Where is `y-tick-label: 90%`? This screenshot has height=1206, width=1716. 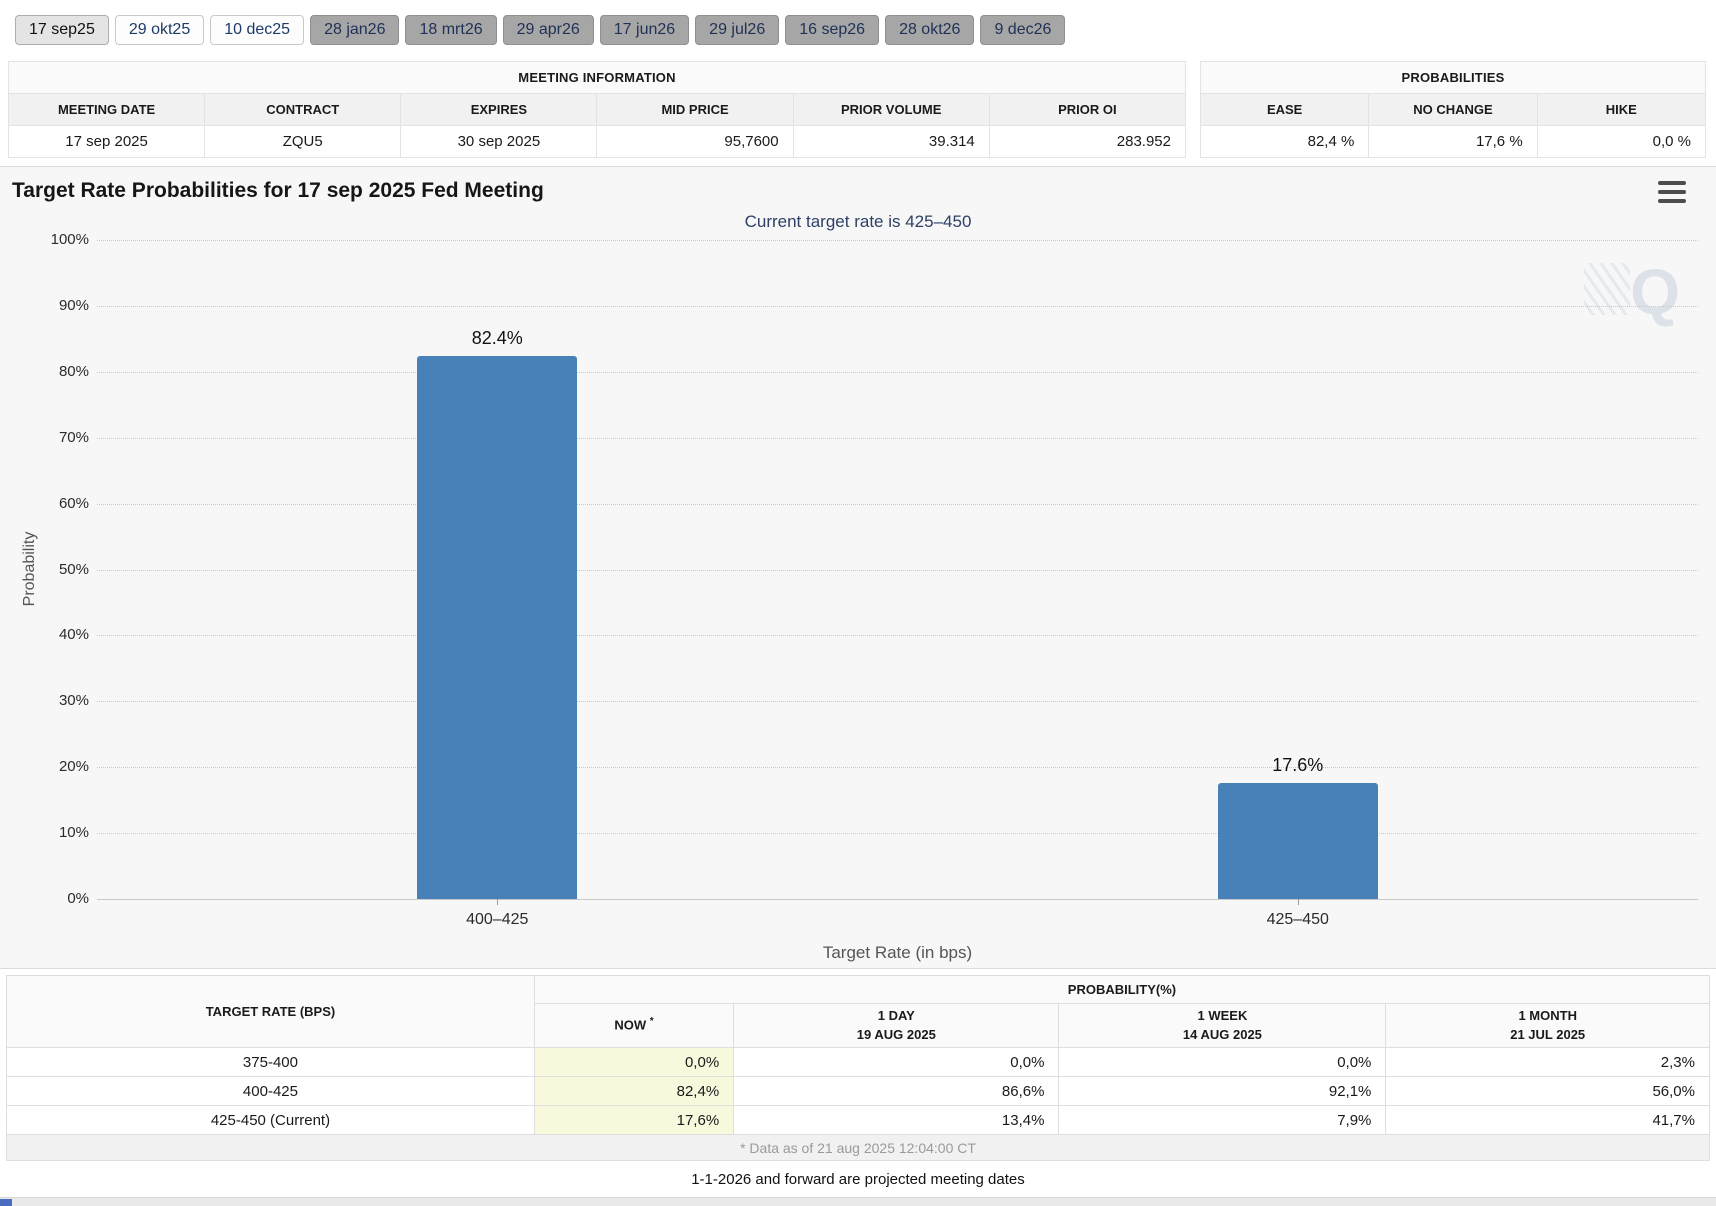
y-tick-label: 90% is located at coordinates (73, 305).